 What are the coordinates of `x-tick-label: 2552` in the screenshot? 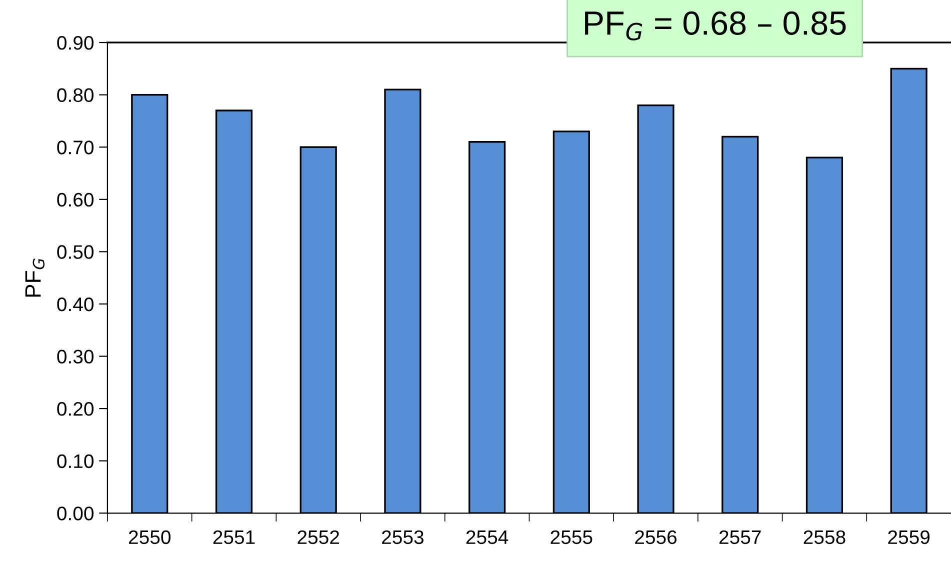 It's located at (318, 537).